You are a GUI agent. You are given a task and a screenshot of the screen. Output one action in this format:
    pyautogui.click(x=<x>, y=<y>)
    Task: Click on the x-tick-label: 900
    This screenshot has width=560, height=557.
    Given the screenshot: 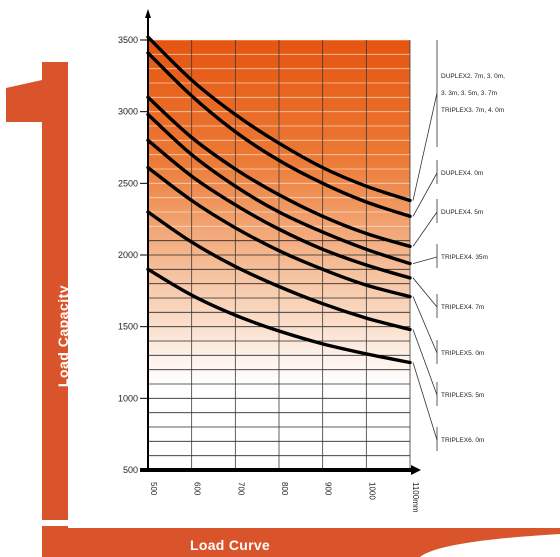 What is the action you would take?
    pyautogui.click(x=328, y=489)
    